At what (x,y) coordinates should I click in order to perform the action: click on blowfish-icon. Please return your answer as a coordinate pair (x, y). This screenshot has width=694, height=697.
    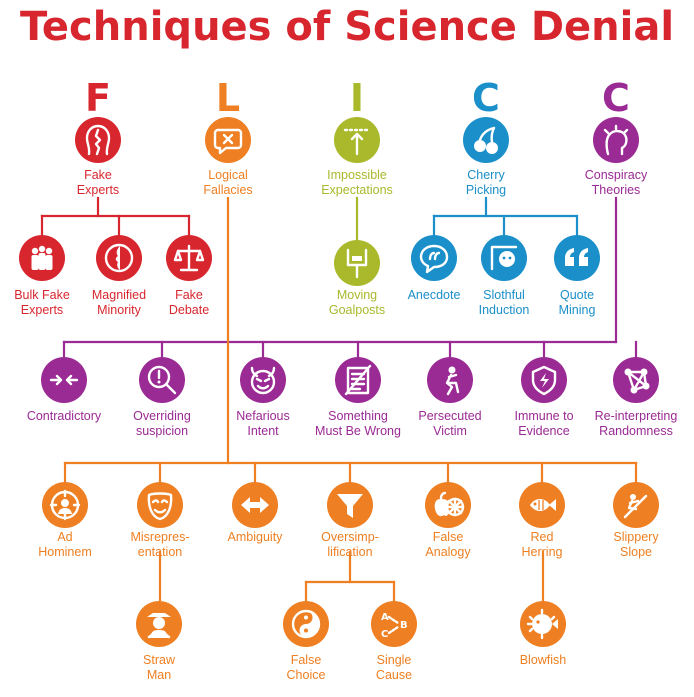
    Looking at the image, I should click on (542, 624).